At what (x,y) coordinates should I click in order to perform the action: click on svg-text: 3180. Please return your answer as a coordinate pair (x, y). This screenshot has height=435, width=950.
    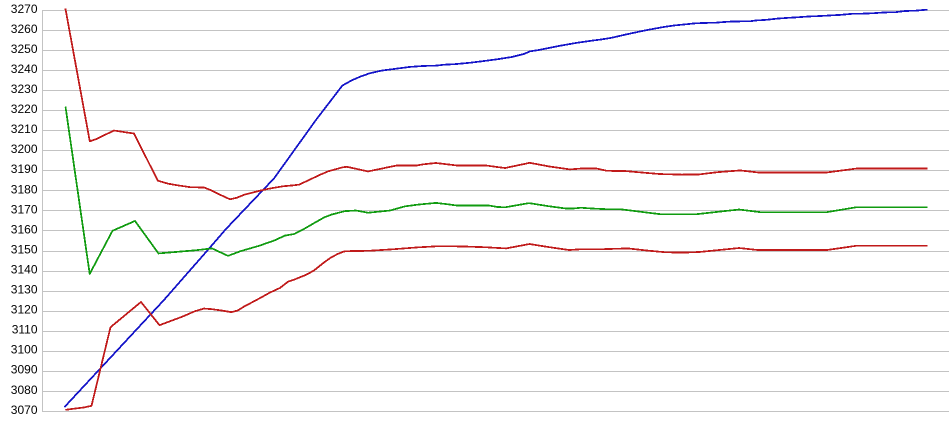
    Looking at the image, I should click on (24, 189).